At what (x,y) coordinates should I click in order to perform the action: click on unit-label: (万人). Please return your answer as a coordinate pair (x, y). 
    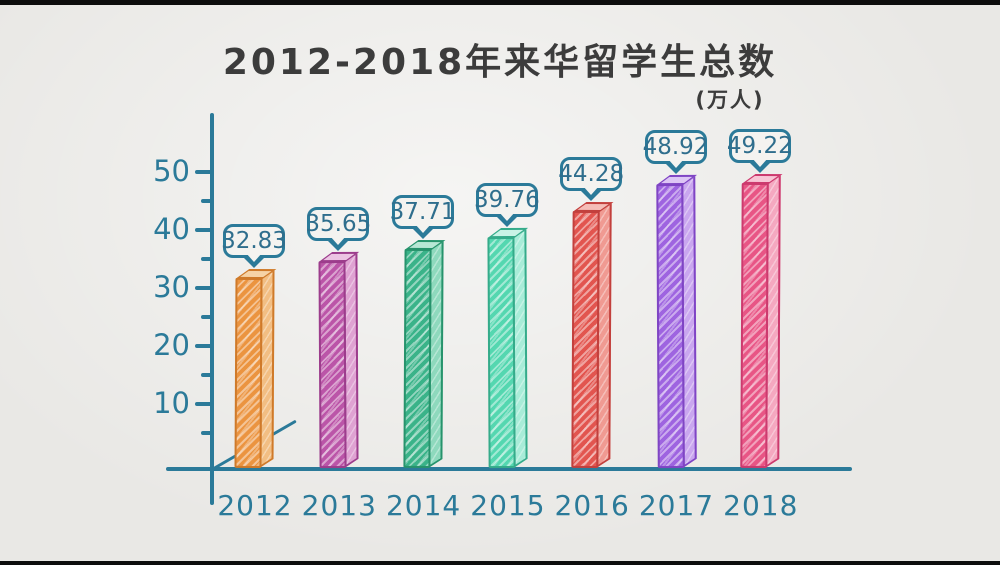
    Looking at the image, I should click on (730, 100).